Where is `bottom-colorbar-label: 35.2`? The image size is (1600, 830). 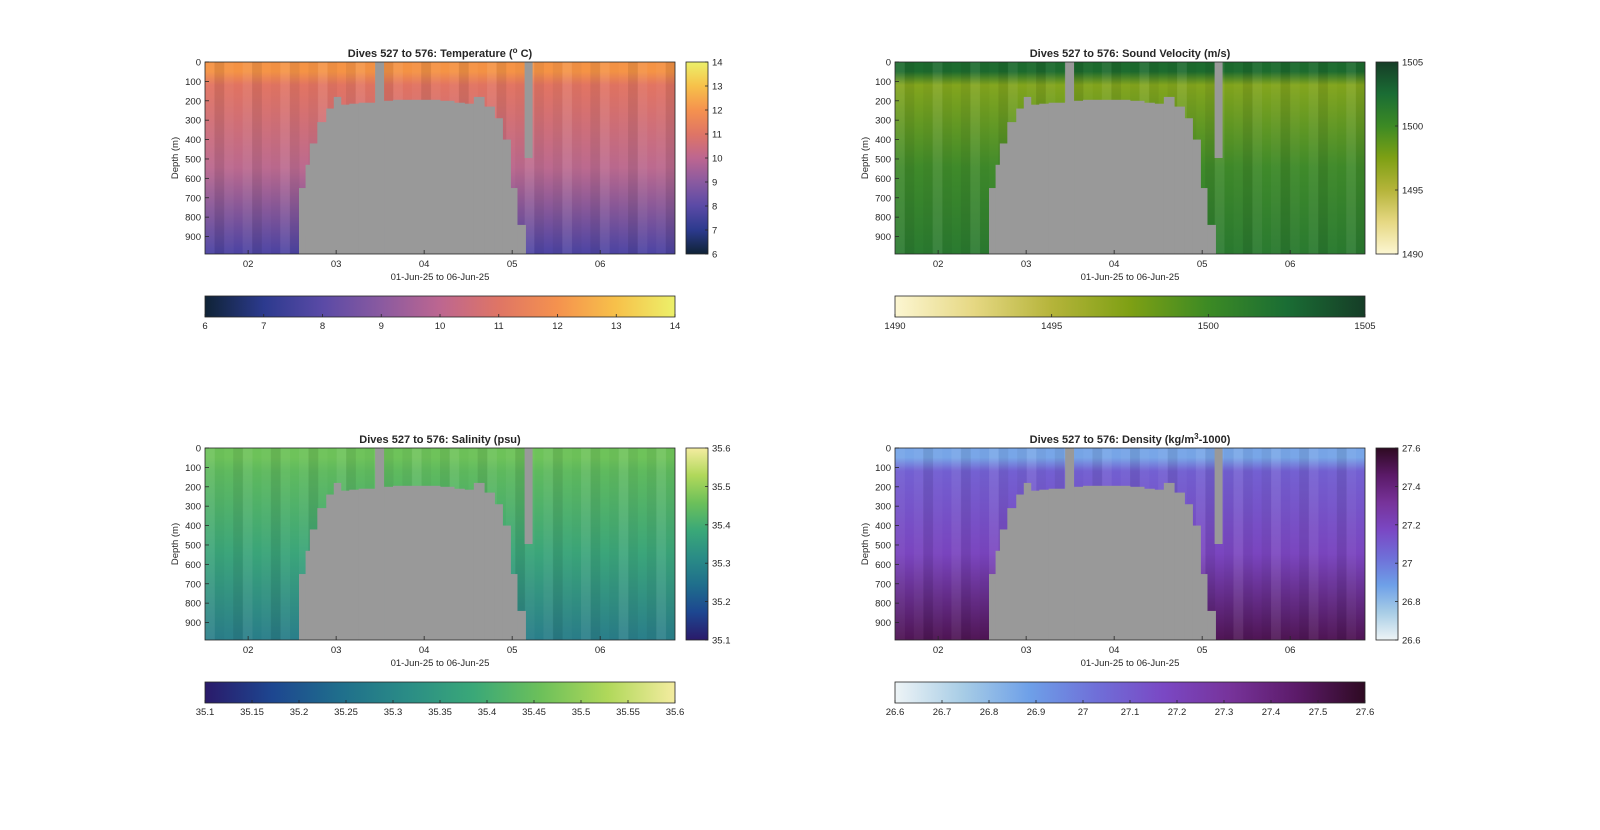
bottom-colorbar-label: 35.2 is located at coordinates (299, 712).